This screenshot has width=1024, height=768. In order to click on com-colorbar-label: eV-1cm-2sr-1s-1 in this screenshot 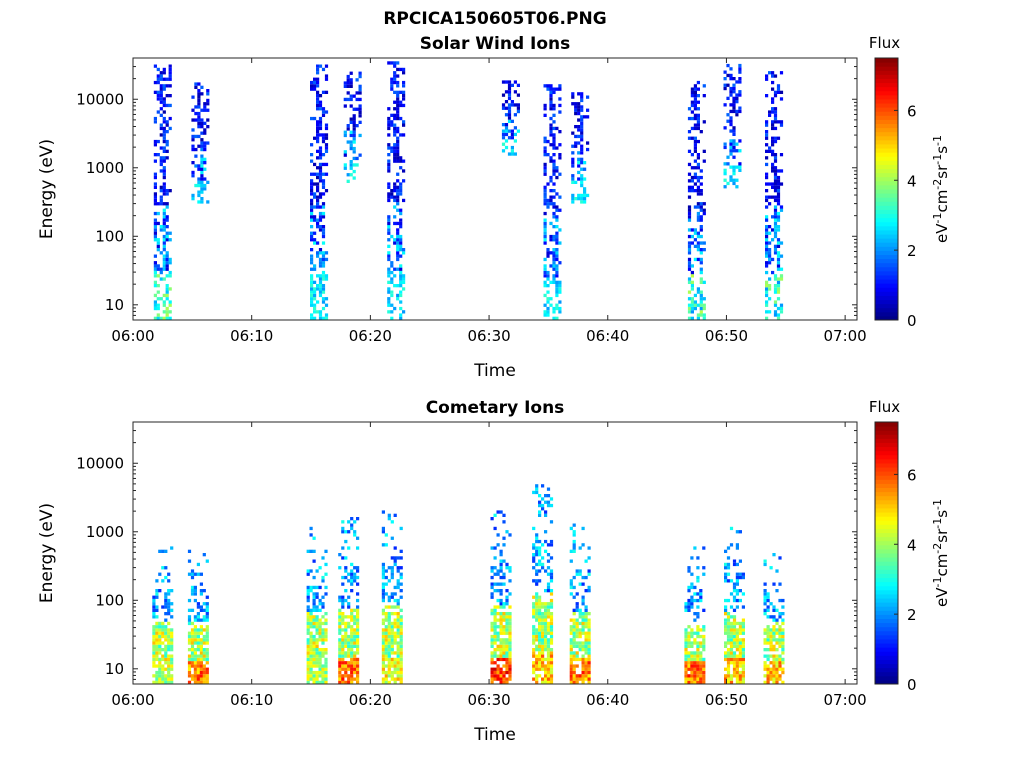, I will do `click(941, 553)`.